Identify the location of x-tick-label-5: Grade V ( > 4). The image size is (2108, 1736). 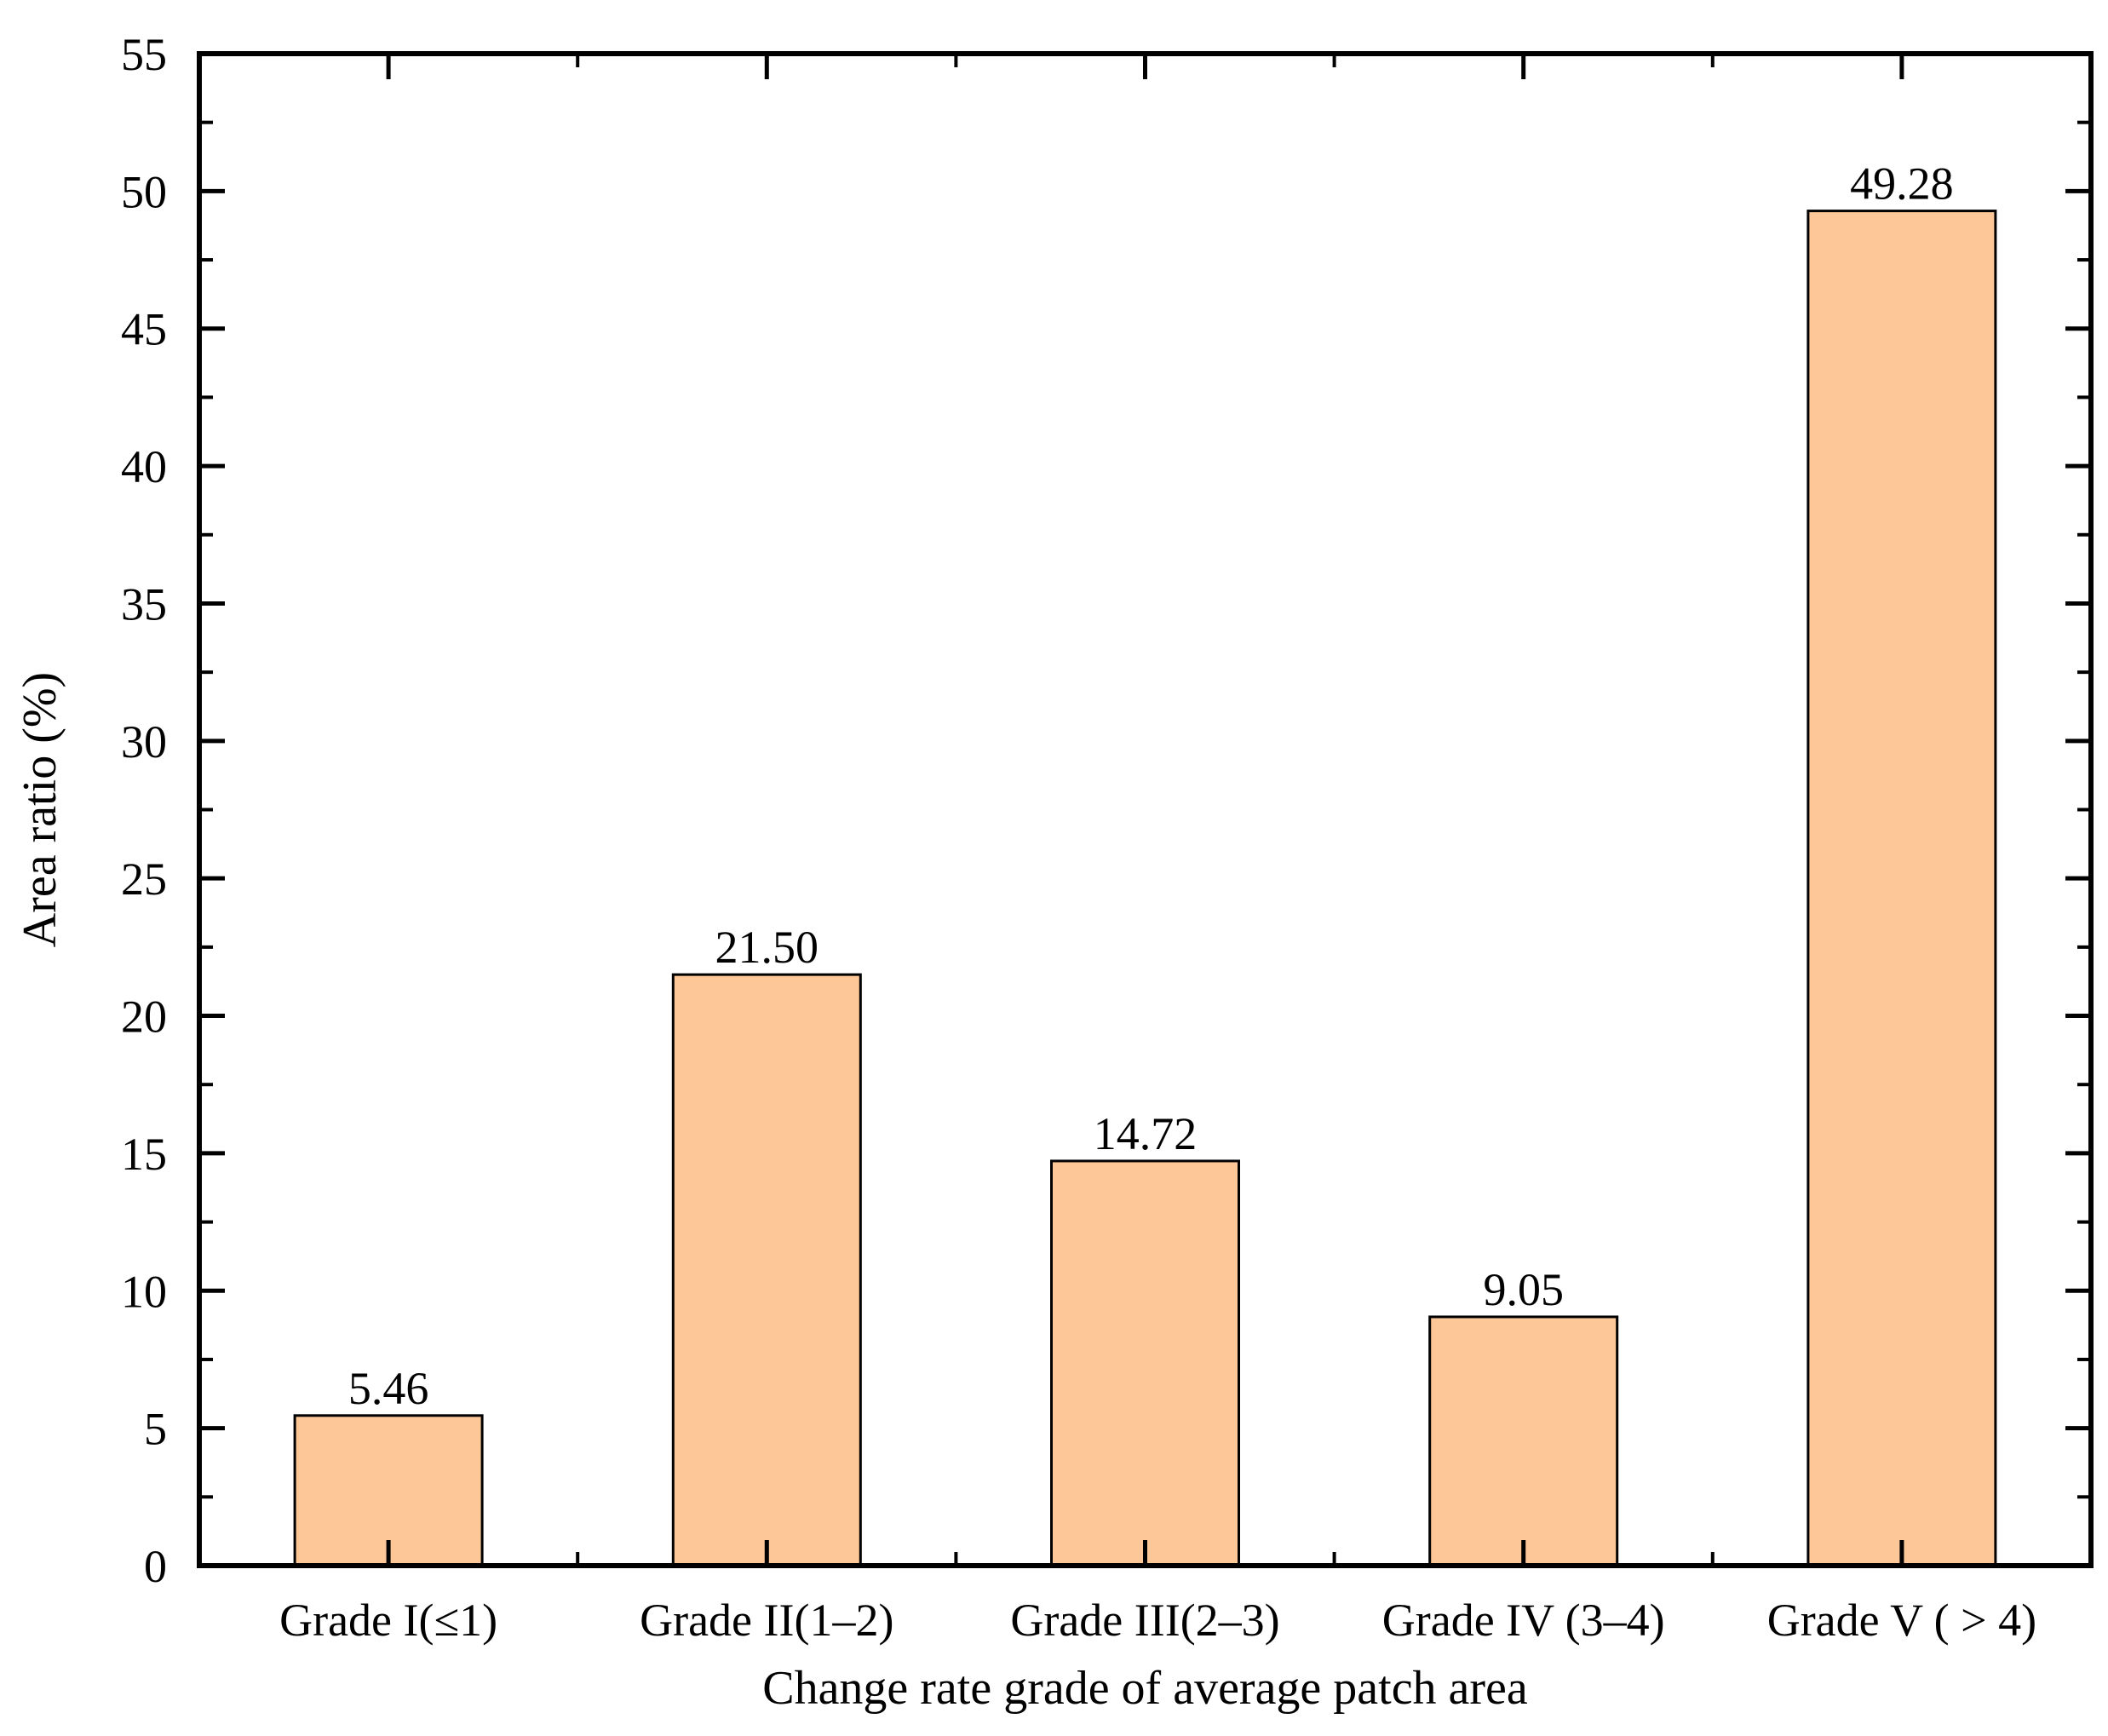
(1901, 1620).